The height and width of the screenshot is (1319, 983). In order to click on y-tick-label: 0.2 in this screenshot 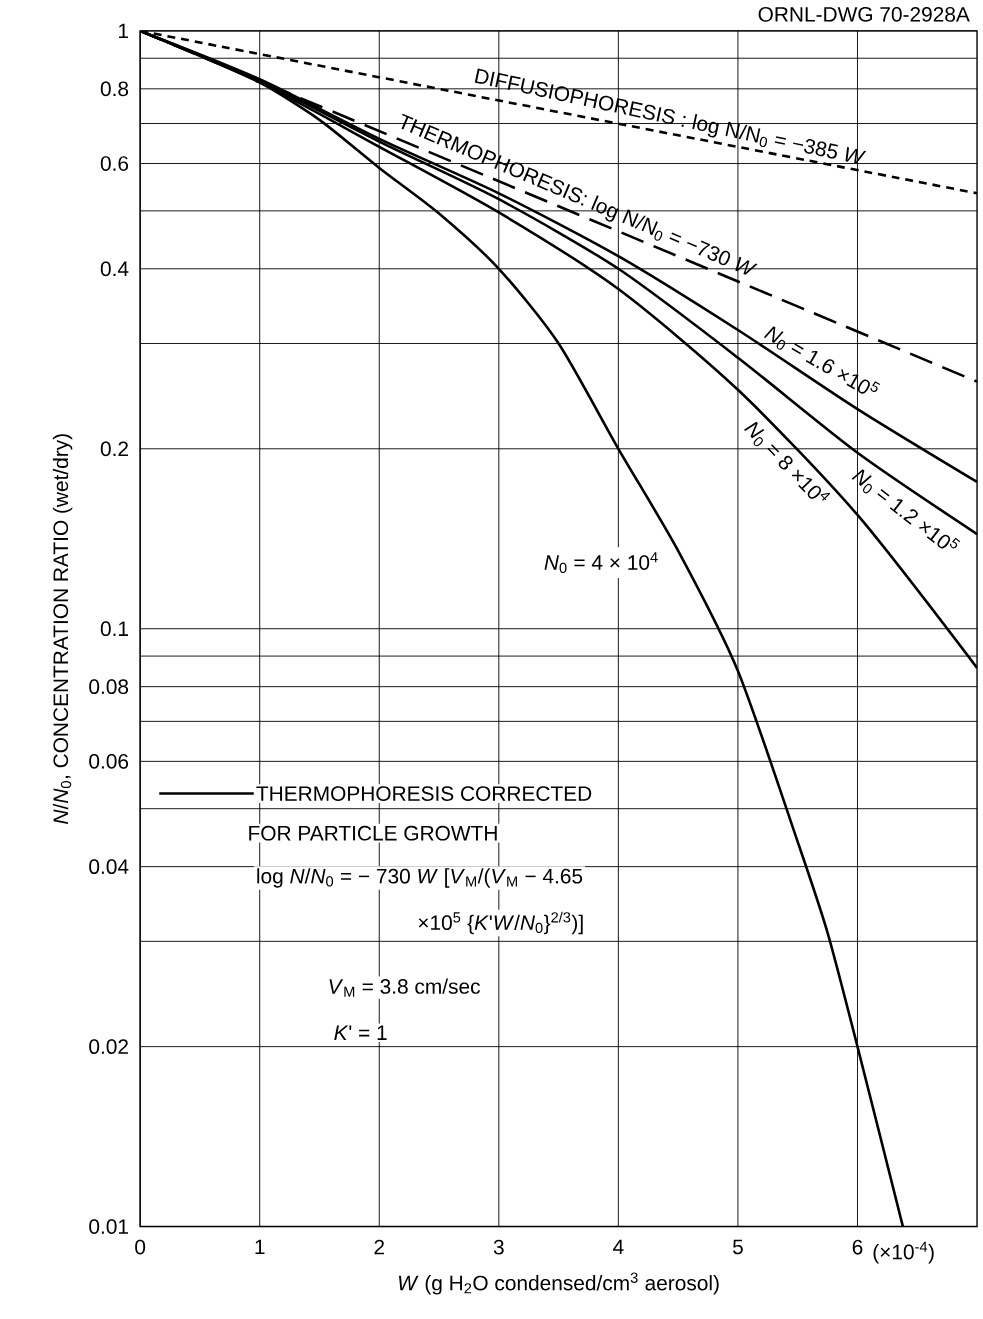, I will do `click(114, 449)`.